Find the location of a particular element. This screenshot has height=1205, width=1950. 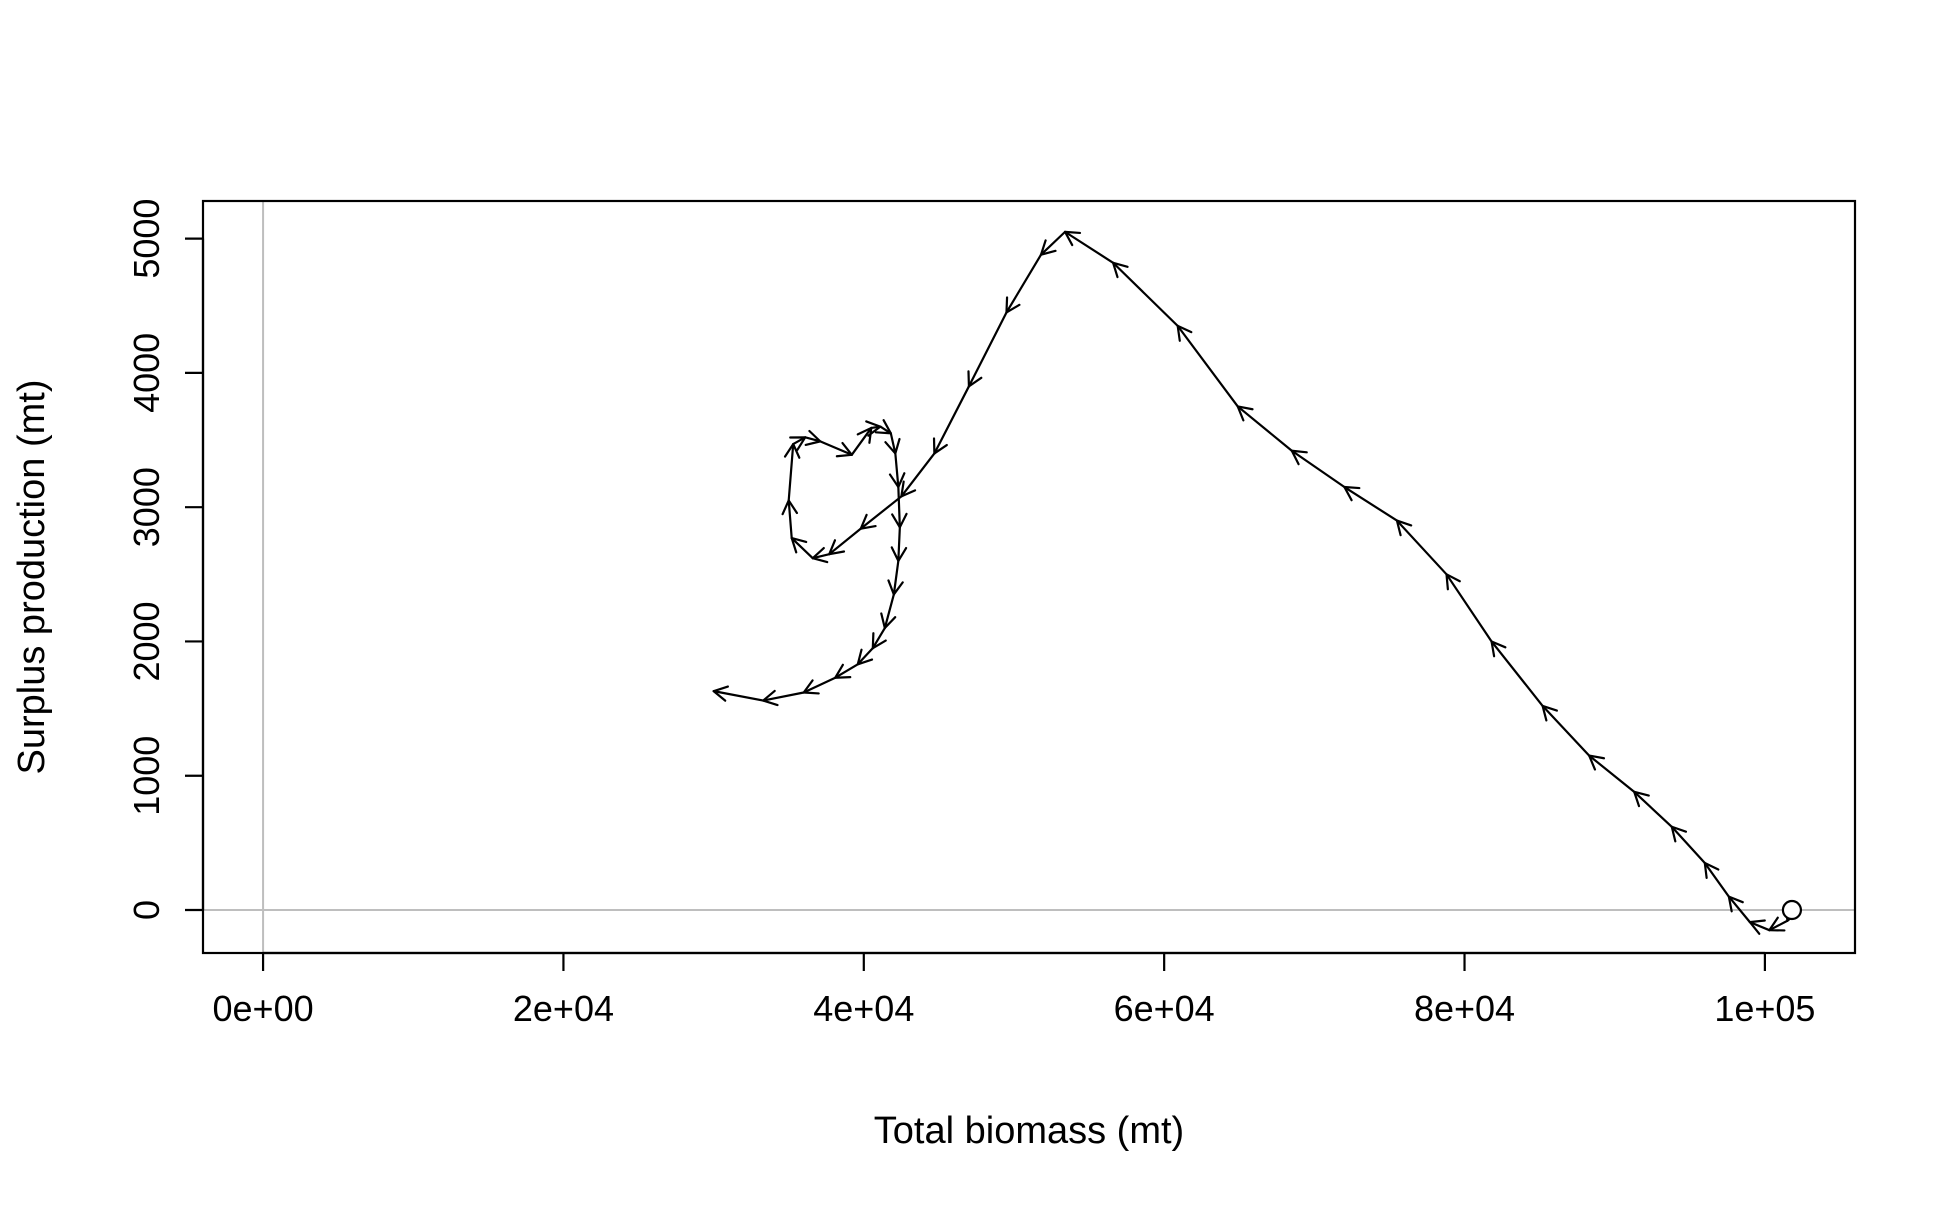

x-tick-label: 2e+04 is located at coordinates (563, 1008).